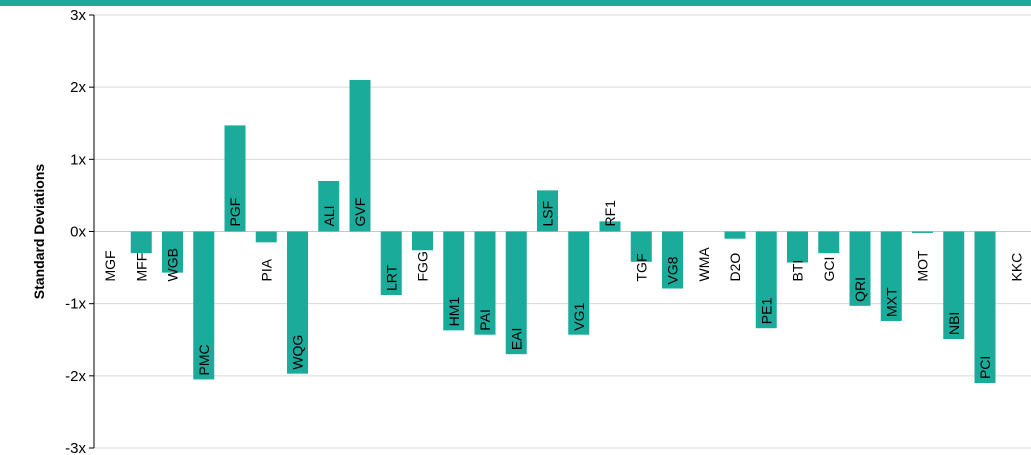  I want to click on category-label-bti: BTI, so click(798, 271).